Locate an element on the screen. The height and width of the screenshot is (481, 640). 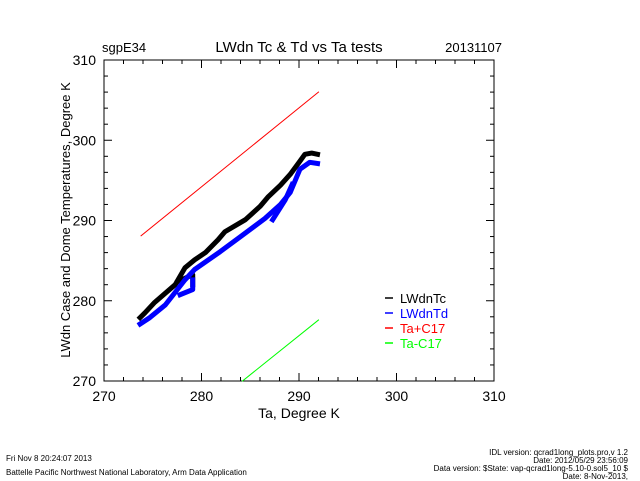
y-tick-label: 310 is located at coordinates (85, 60).